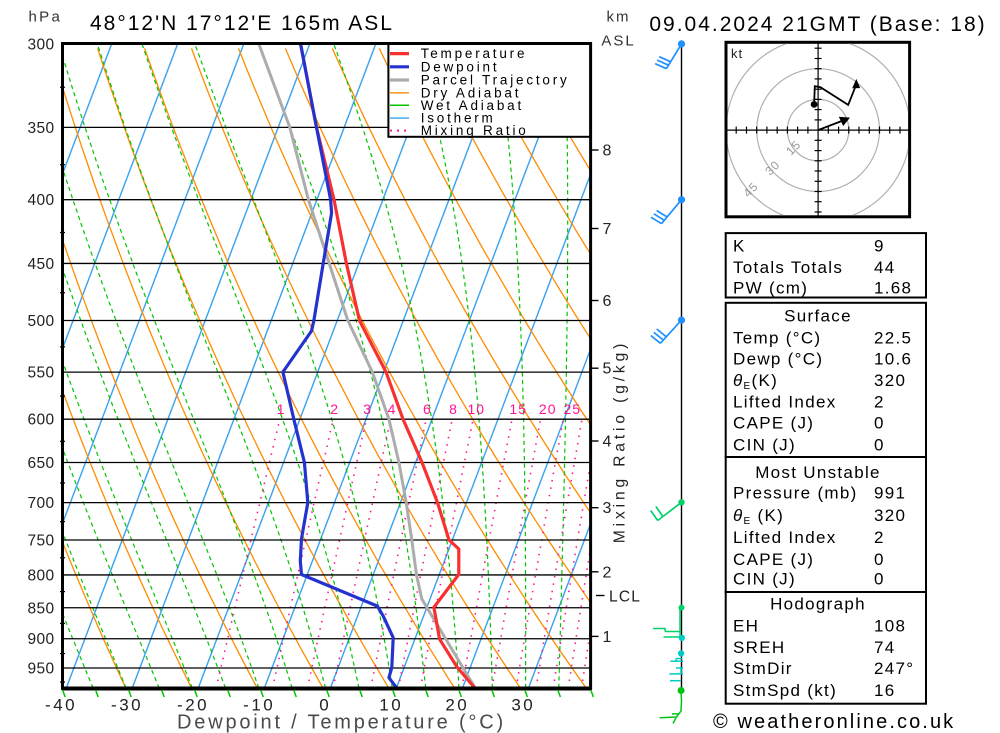 The image size is (1000, 733). What do you see at coordinates (40, 463) in the screenshot?
I see `svg-text: 650` at bounding box center [40, 463].